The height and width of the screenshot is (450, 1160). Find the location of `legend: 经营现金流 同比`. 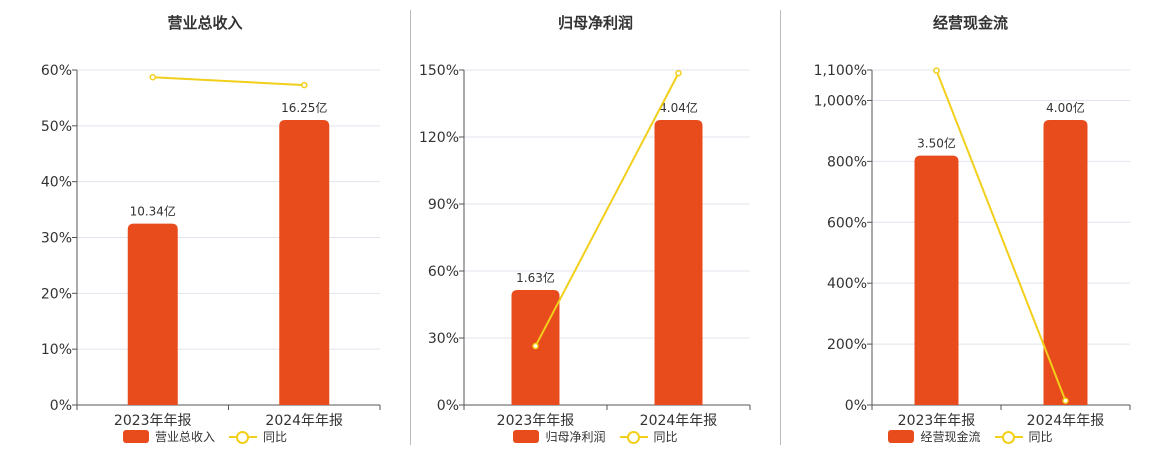

legend: 经营现金流 同比 is located at coordinates (970, 436).